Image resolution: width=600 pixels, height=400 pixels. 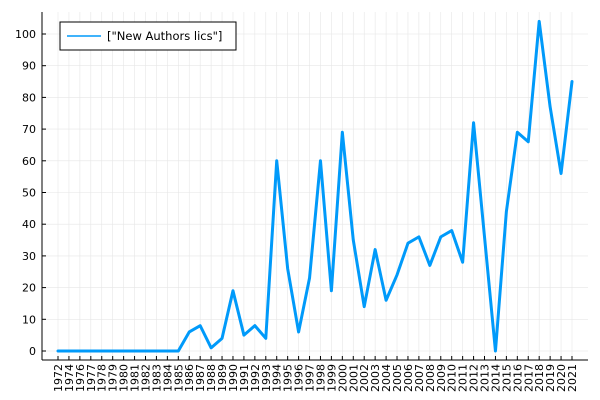 What do you see at coordinates (288, 378) in the screenshot?
I see `x-tick-label: 1995` at bounding box center [288, 378].